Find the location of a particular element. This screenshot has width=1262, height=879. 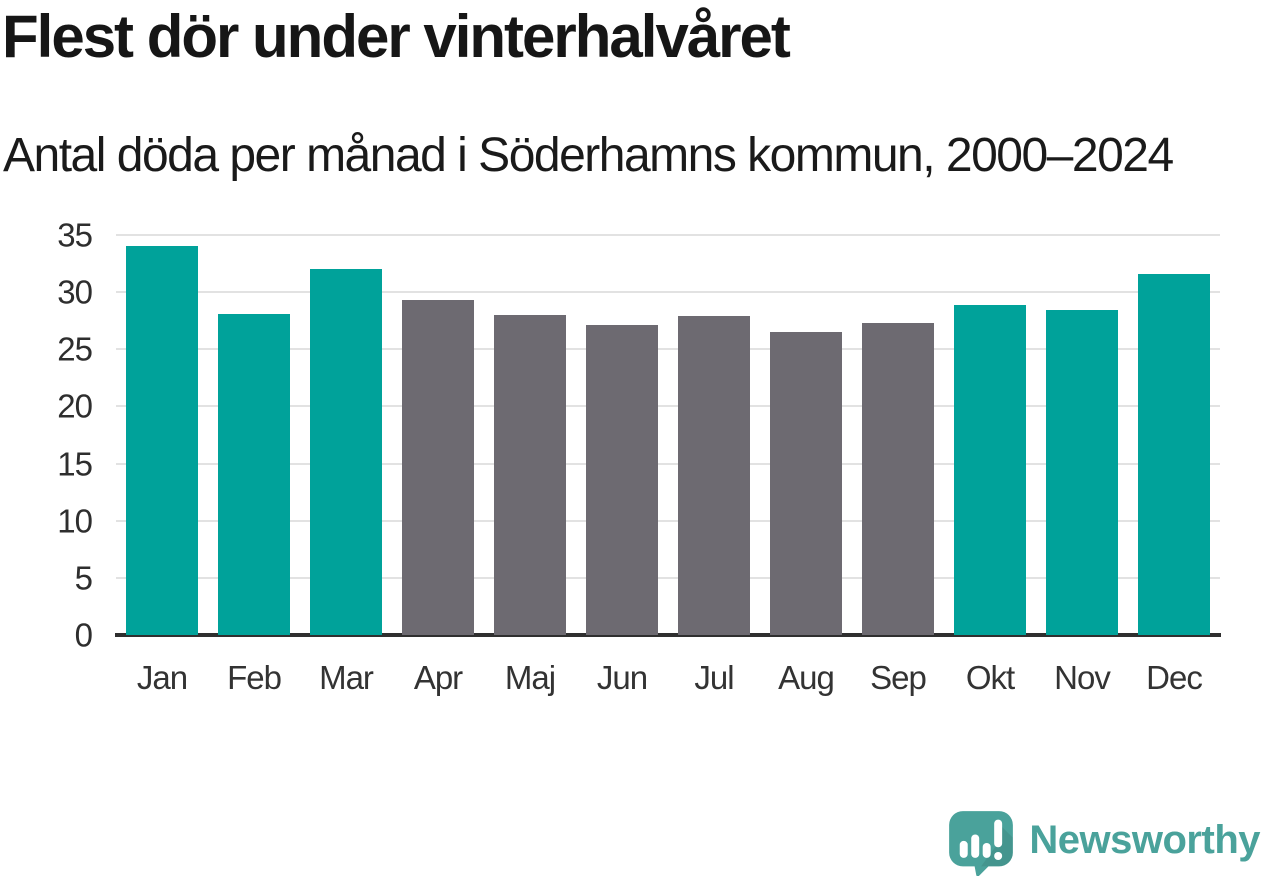

bar-maj is located at coordinates (530, 475).